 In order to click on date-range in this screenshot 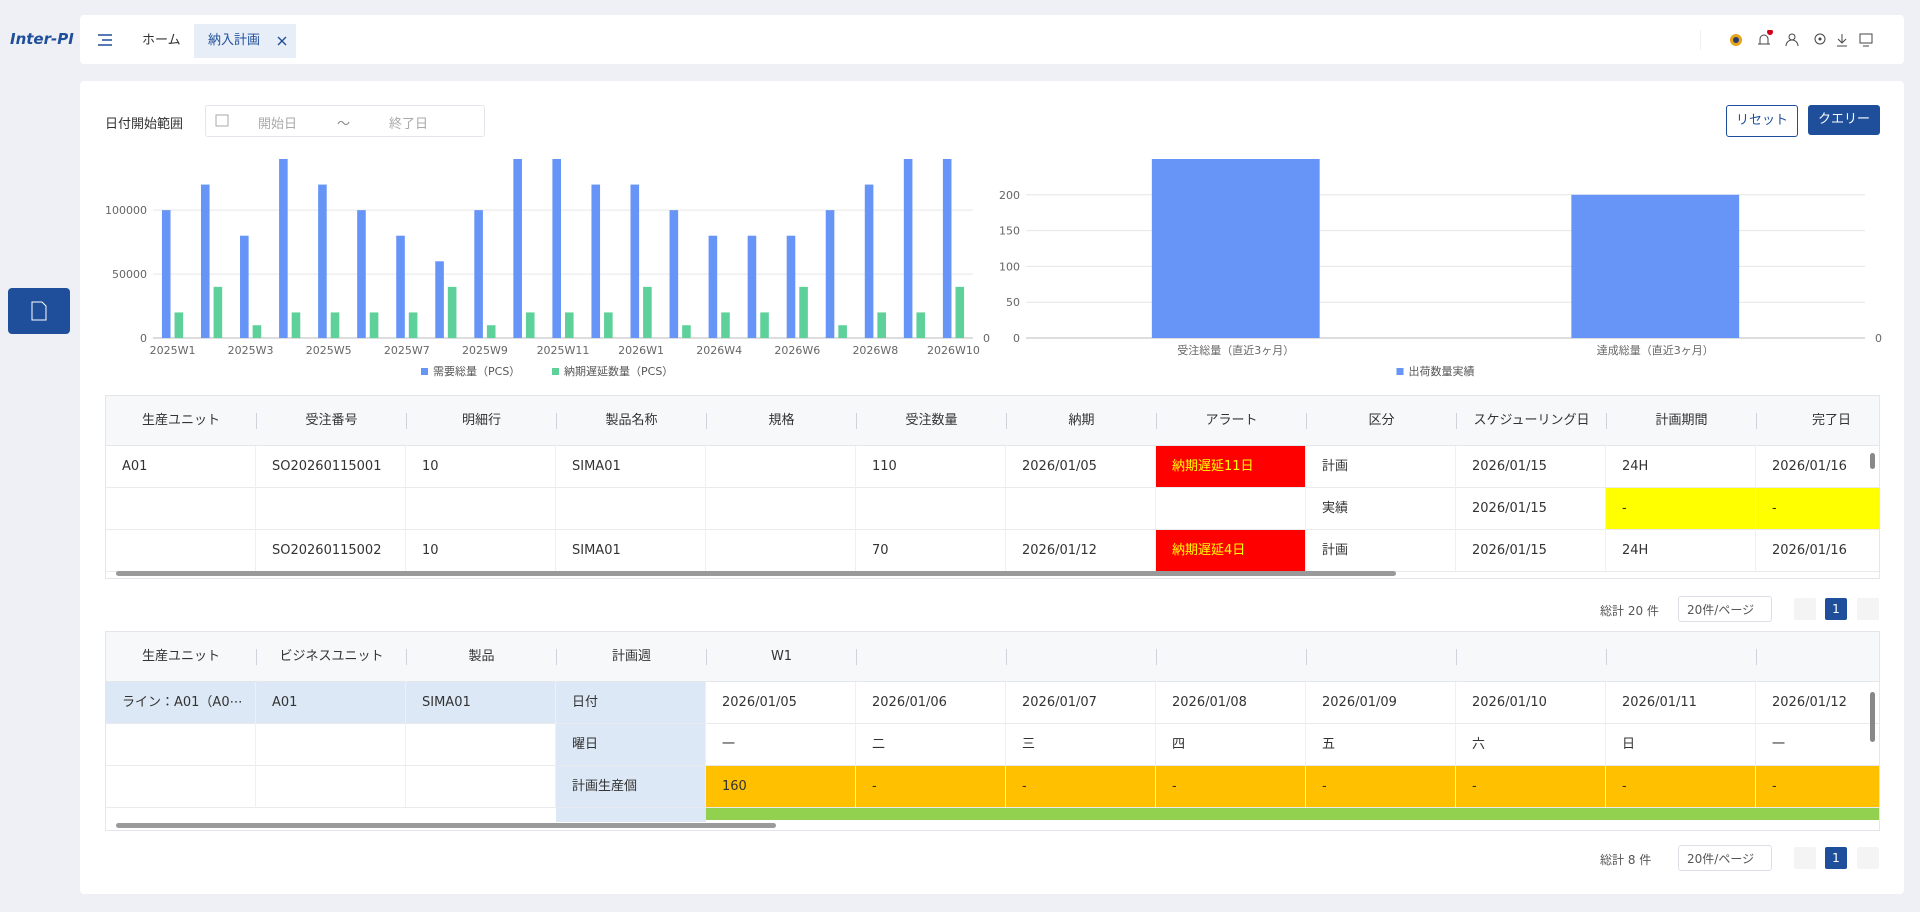, I will do `click(345, 121)`.